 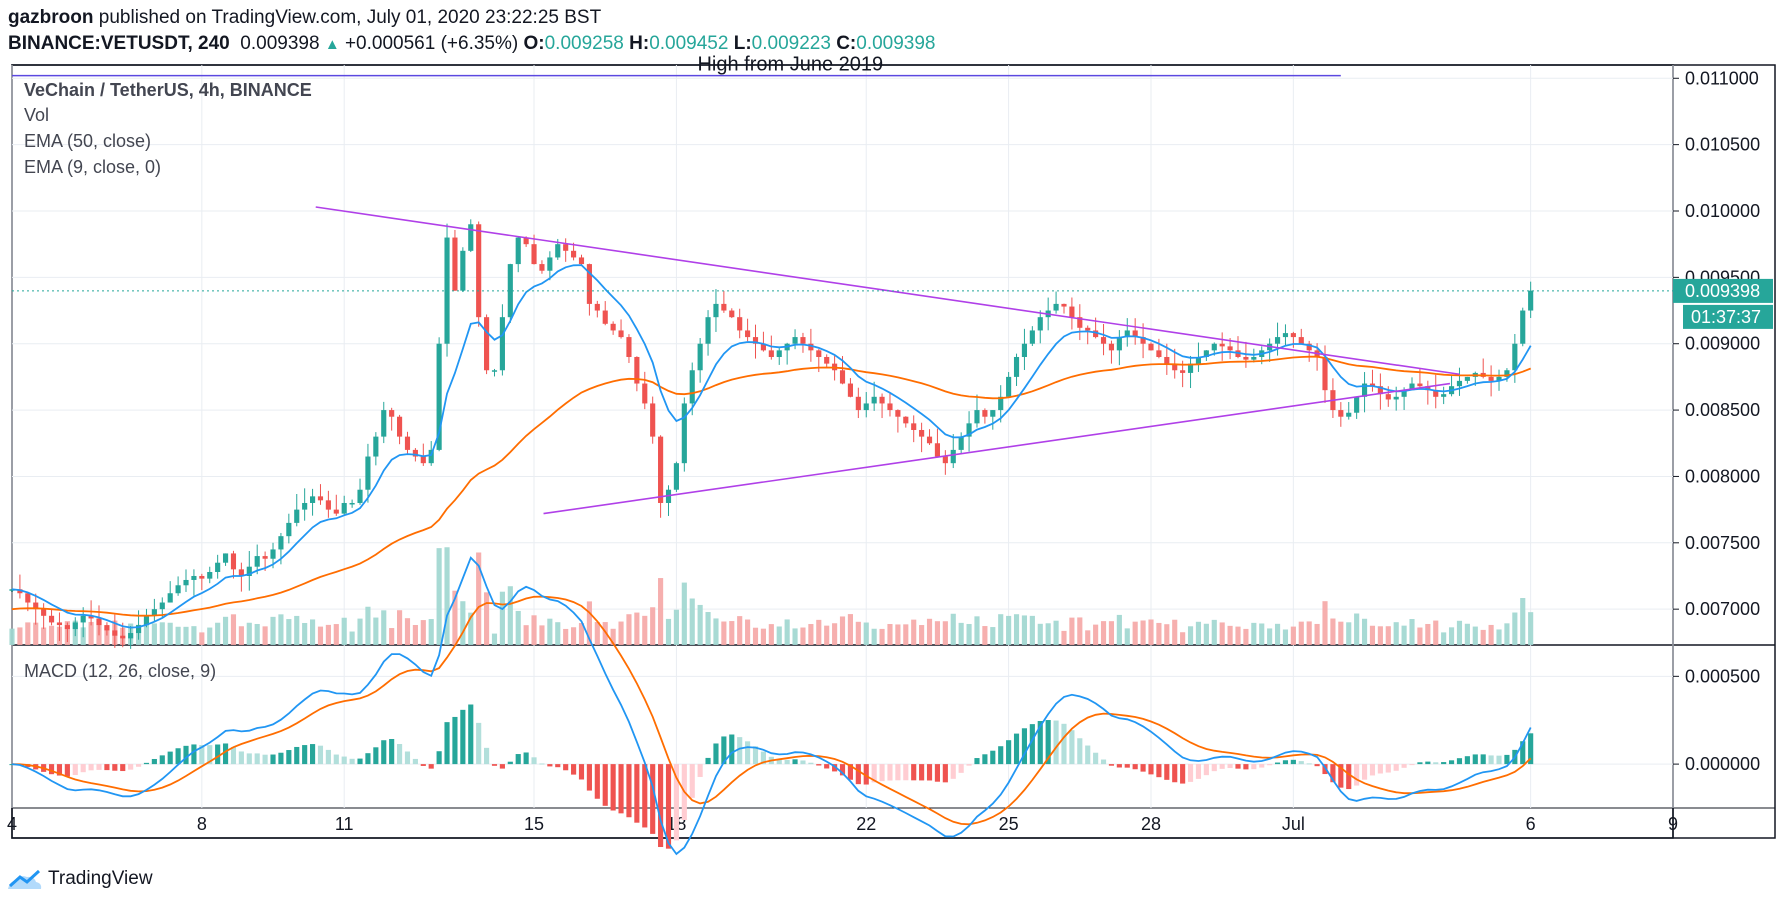 I want to click on legend-vol: Vol, so click(x=37, y=115).